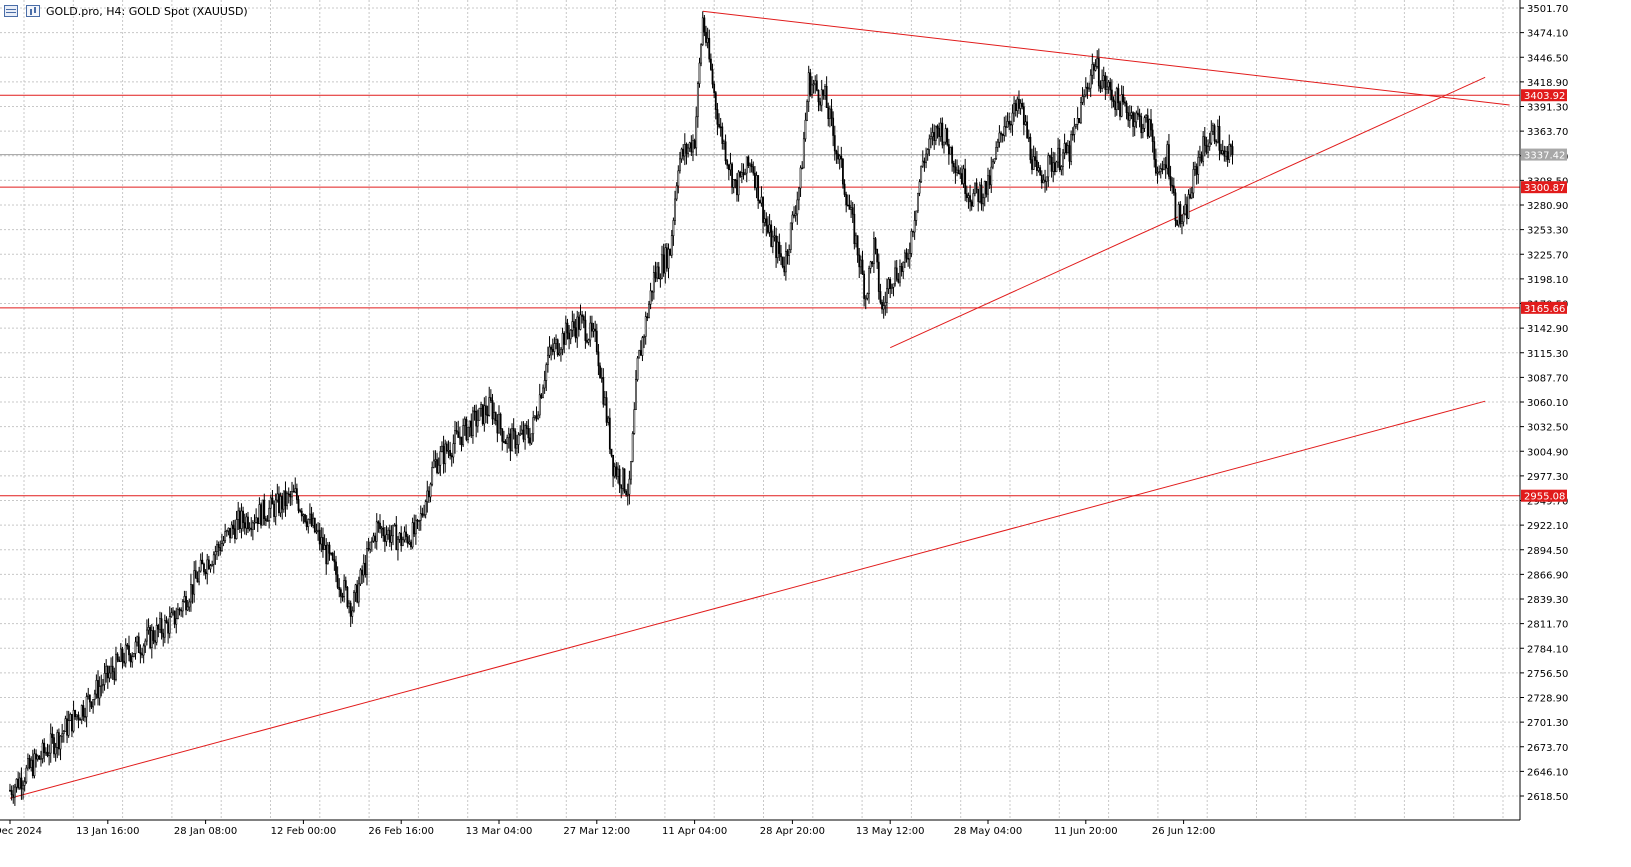 The height and width of the screenshot is (867, 1631). What do you see at coordinates (33, 11) in the screenshot?
I see `chart-bars-icon` at bounding box center [33, 11].